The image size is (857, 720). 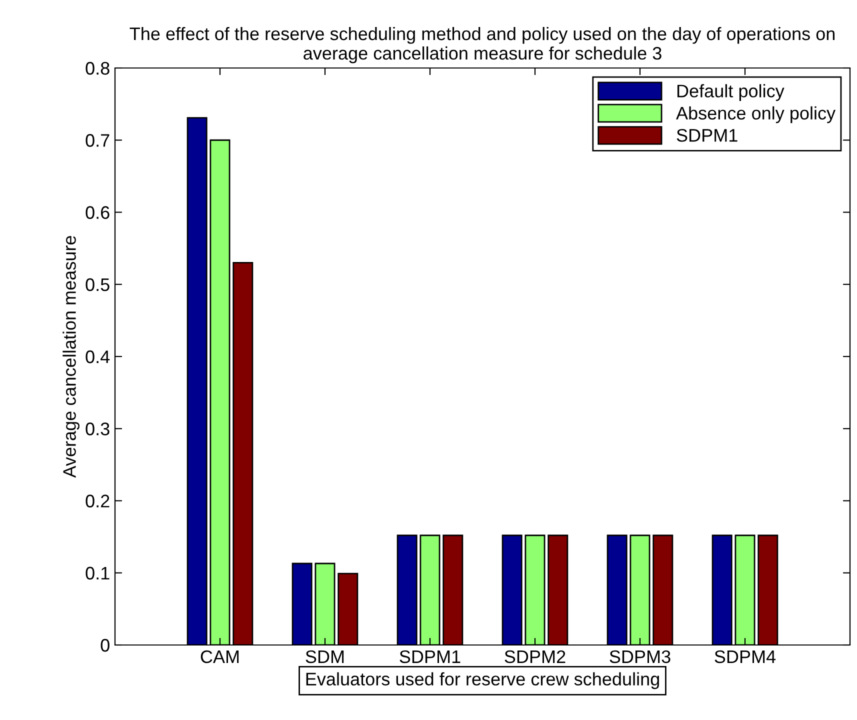 I want to click on legend-label: Default policy, so click(x=730, y=92).